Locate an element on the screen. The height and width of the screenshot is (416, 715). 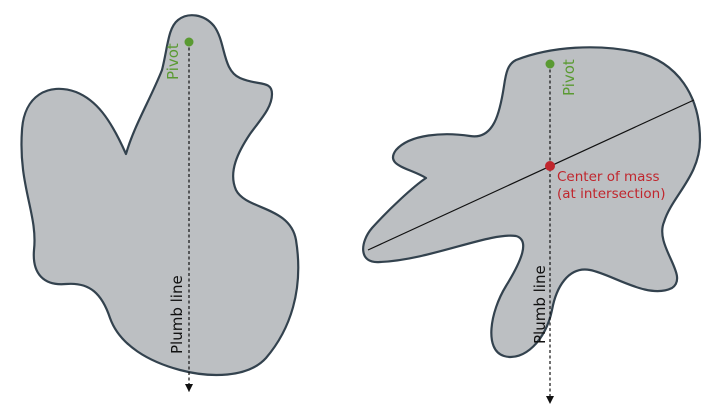
right-pivot-point is located at coordinates (550, 64).